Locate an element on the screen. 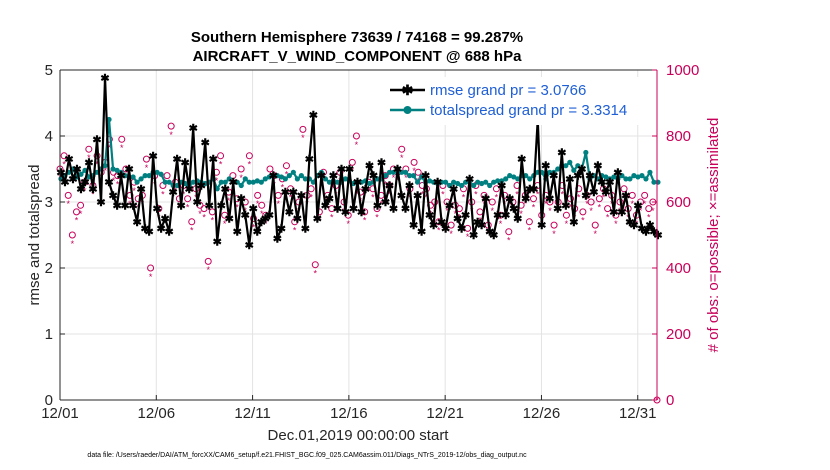 The width and height of the screenshot is (830, 470). x-tick-label: 12/16 is located at coordinates (349, 413).